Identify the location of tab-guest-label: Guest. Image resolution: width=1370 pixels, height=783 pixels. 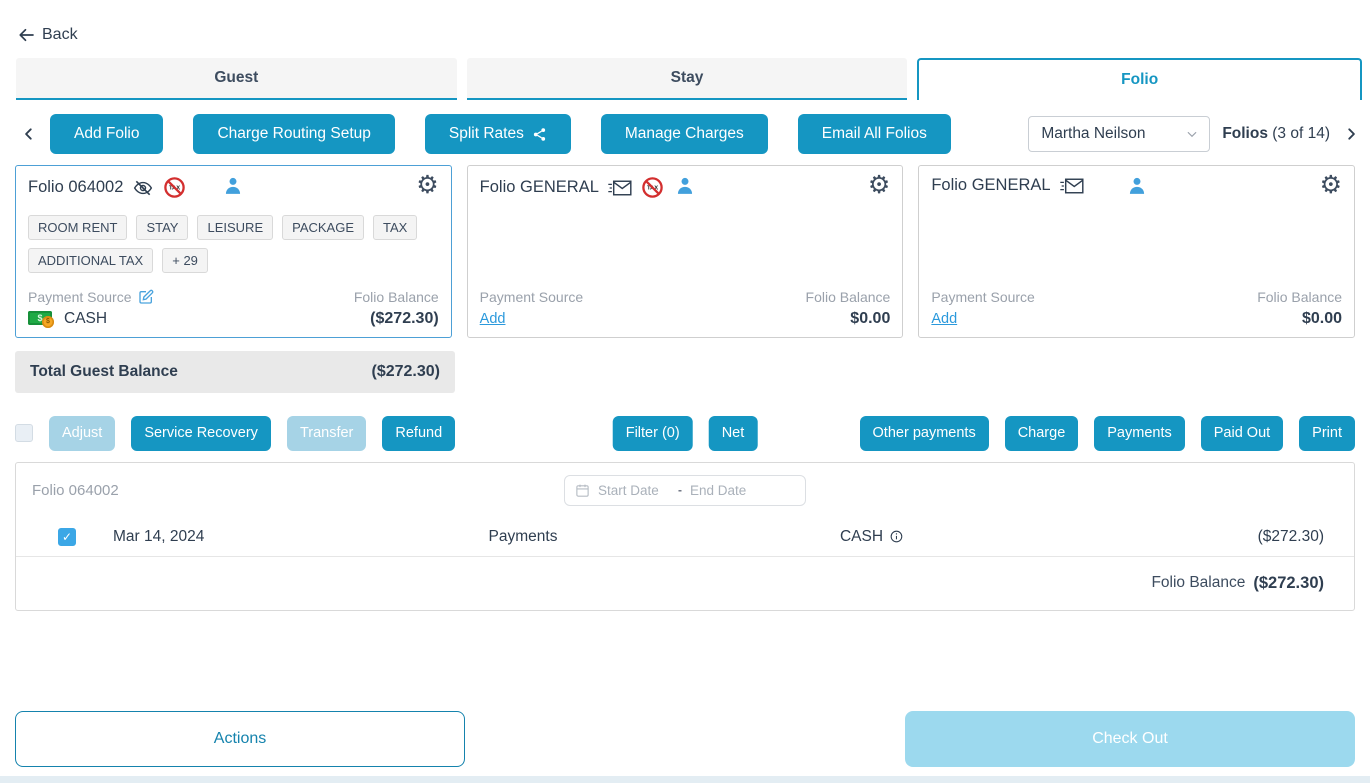
(236, 77).